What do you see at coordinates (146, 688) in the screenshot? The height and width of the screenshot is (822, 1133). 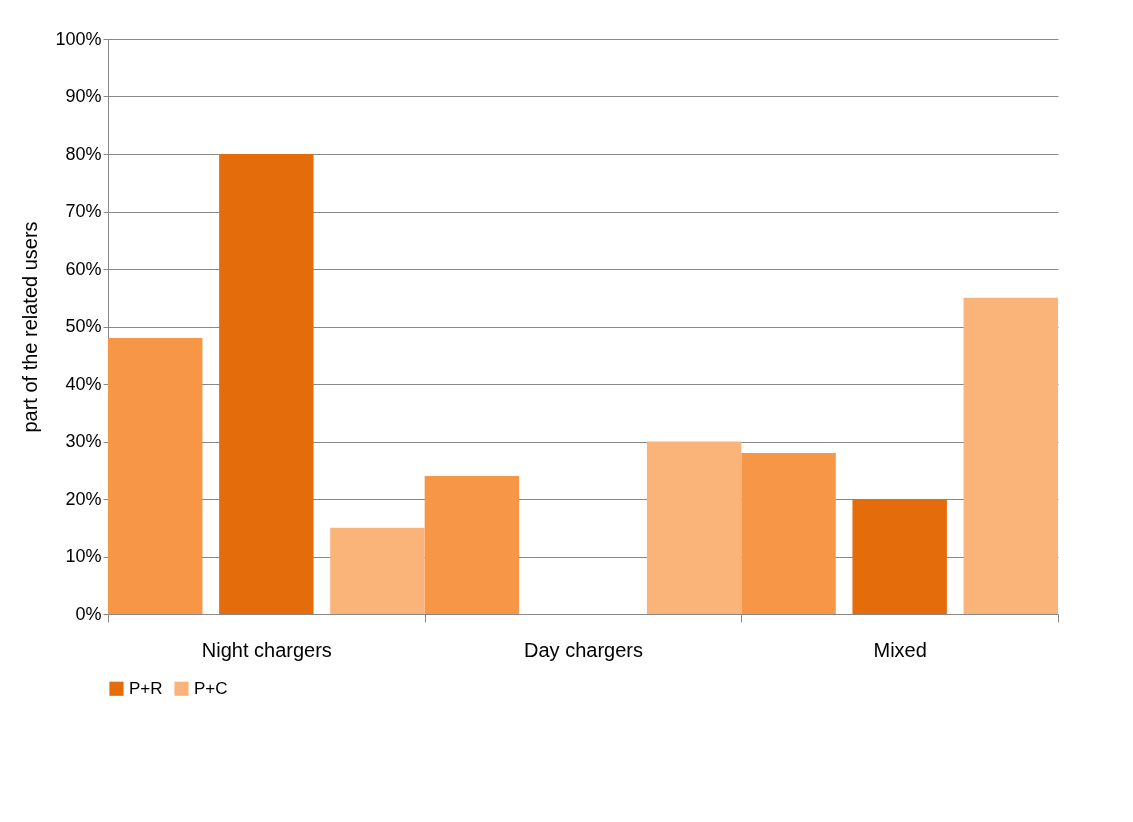 I see `legend-label: P+R` at bounding box center [146, 688].